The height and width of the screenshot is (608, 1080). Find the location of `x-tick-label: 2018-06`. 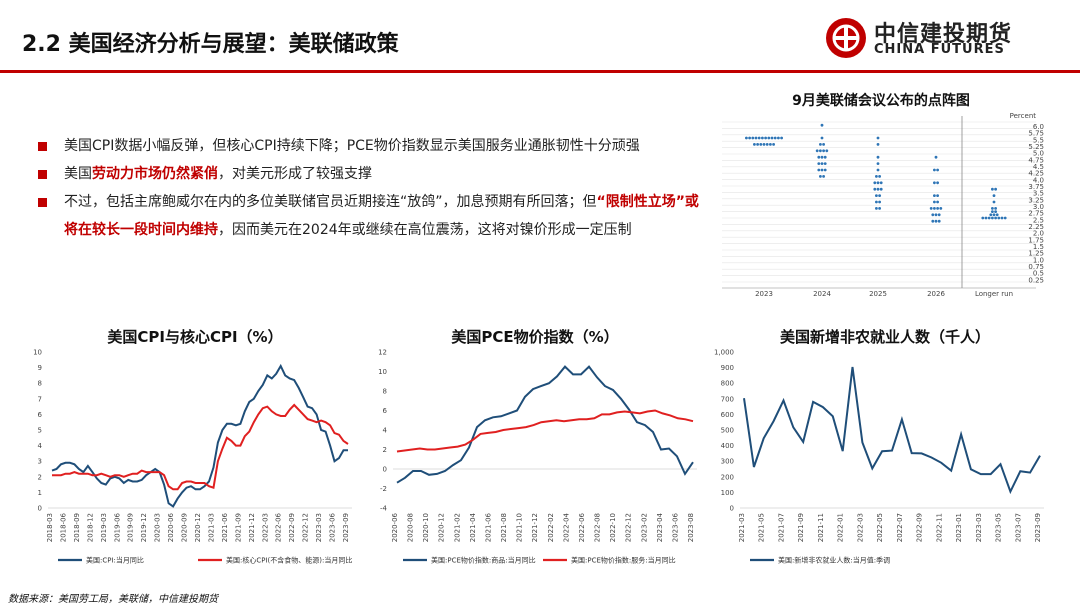

x-tick-label: 2018-06 is located at coordinates (63, 527).